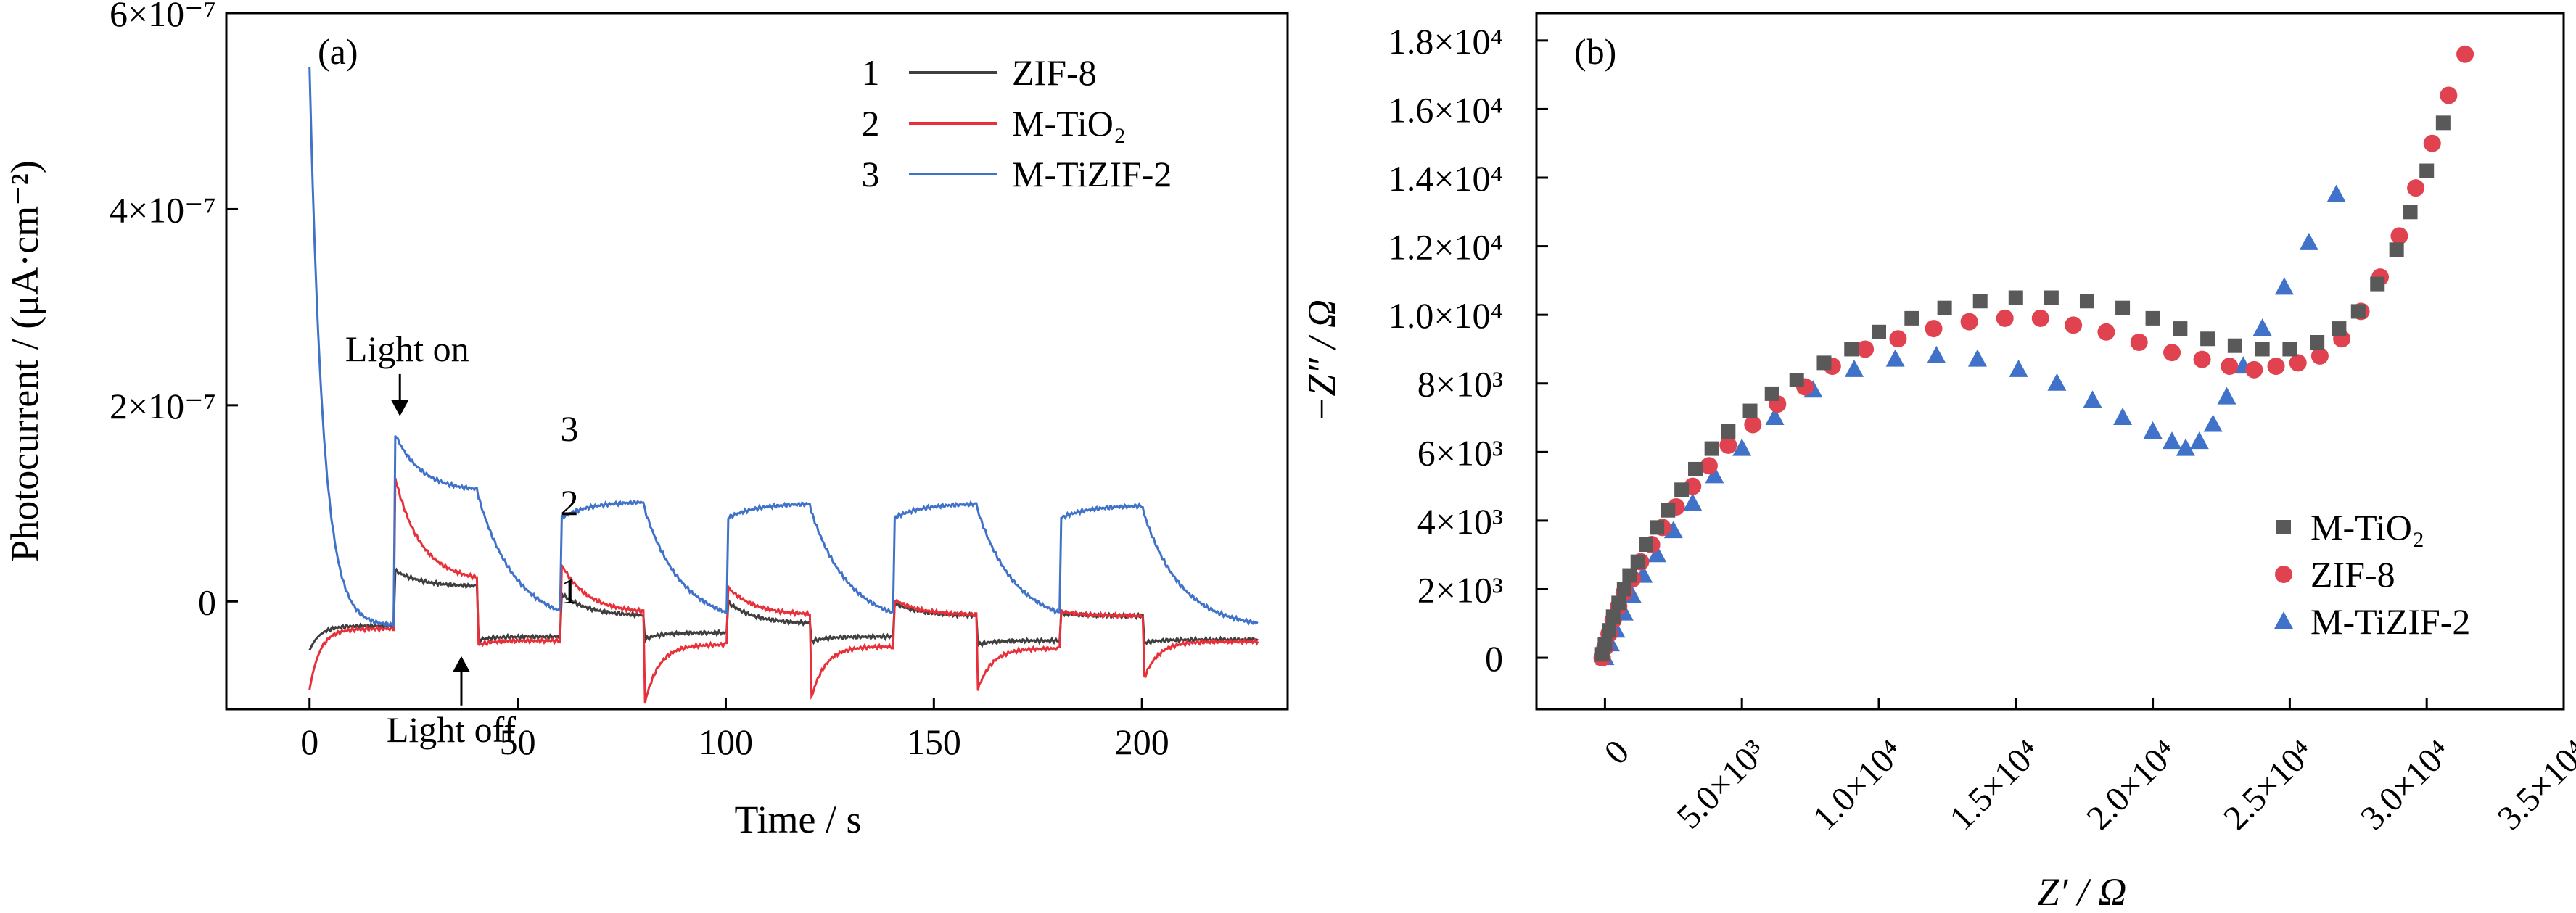  Describe the element at coordinates (726, 742) in the screenshot. I see `x-tick-label: 100` at that location.